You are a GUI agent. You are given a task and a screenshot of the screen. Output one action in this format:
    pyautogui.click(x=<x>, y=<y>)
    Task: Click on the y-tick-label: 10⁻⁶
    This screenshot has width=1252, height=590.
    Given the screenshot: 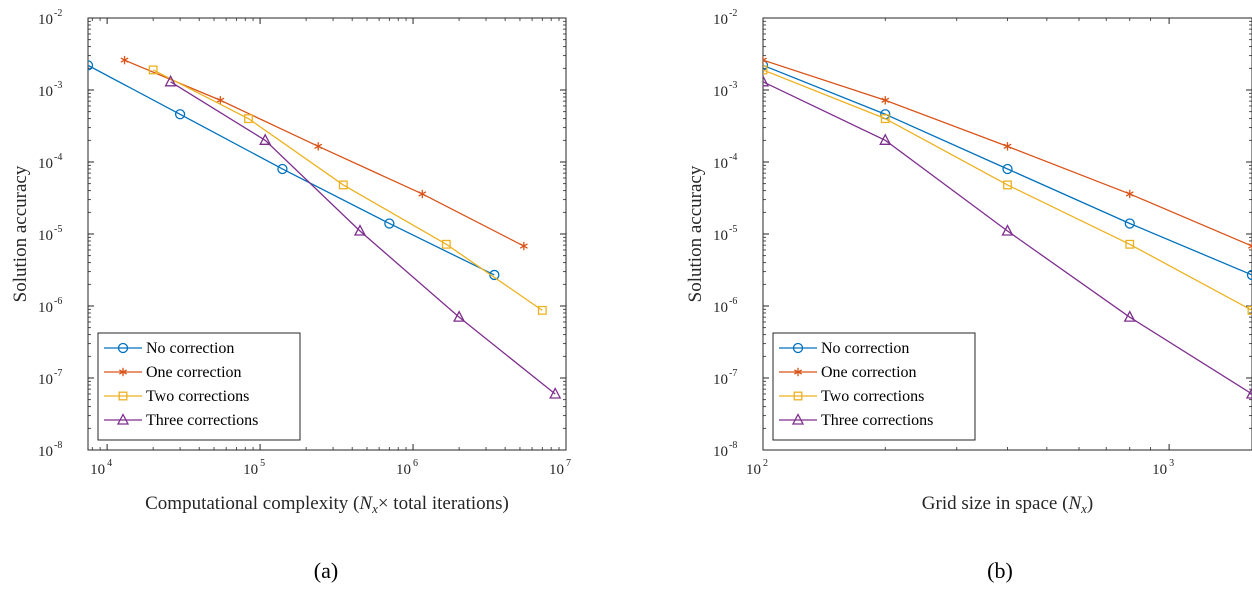 What is the action you would take?
    pyautogui.click(x=725, y=306)
    